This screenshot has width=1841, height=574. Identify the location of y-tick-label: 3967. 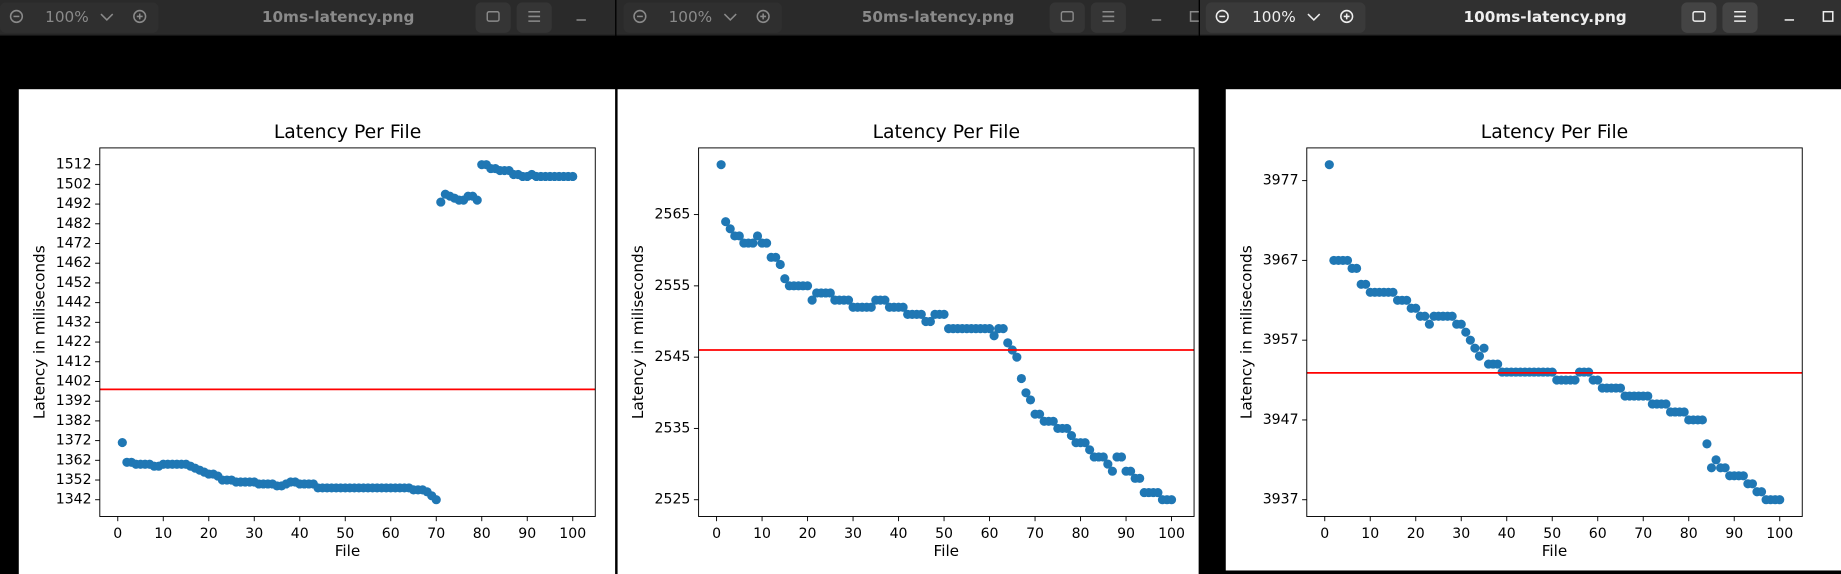
(1281, 260).